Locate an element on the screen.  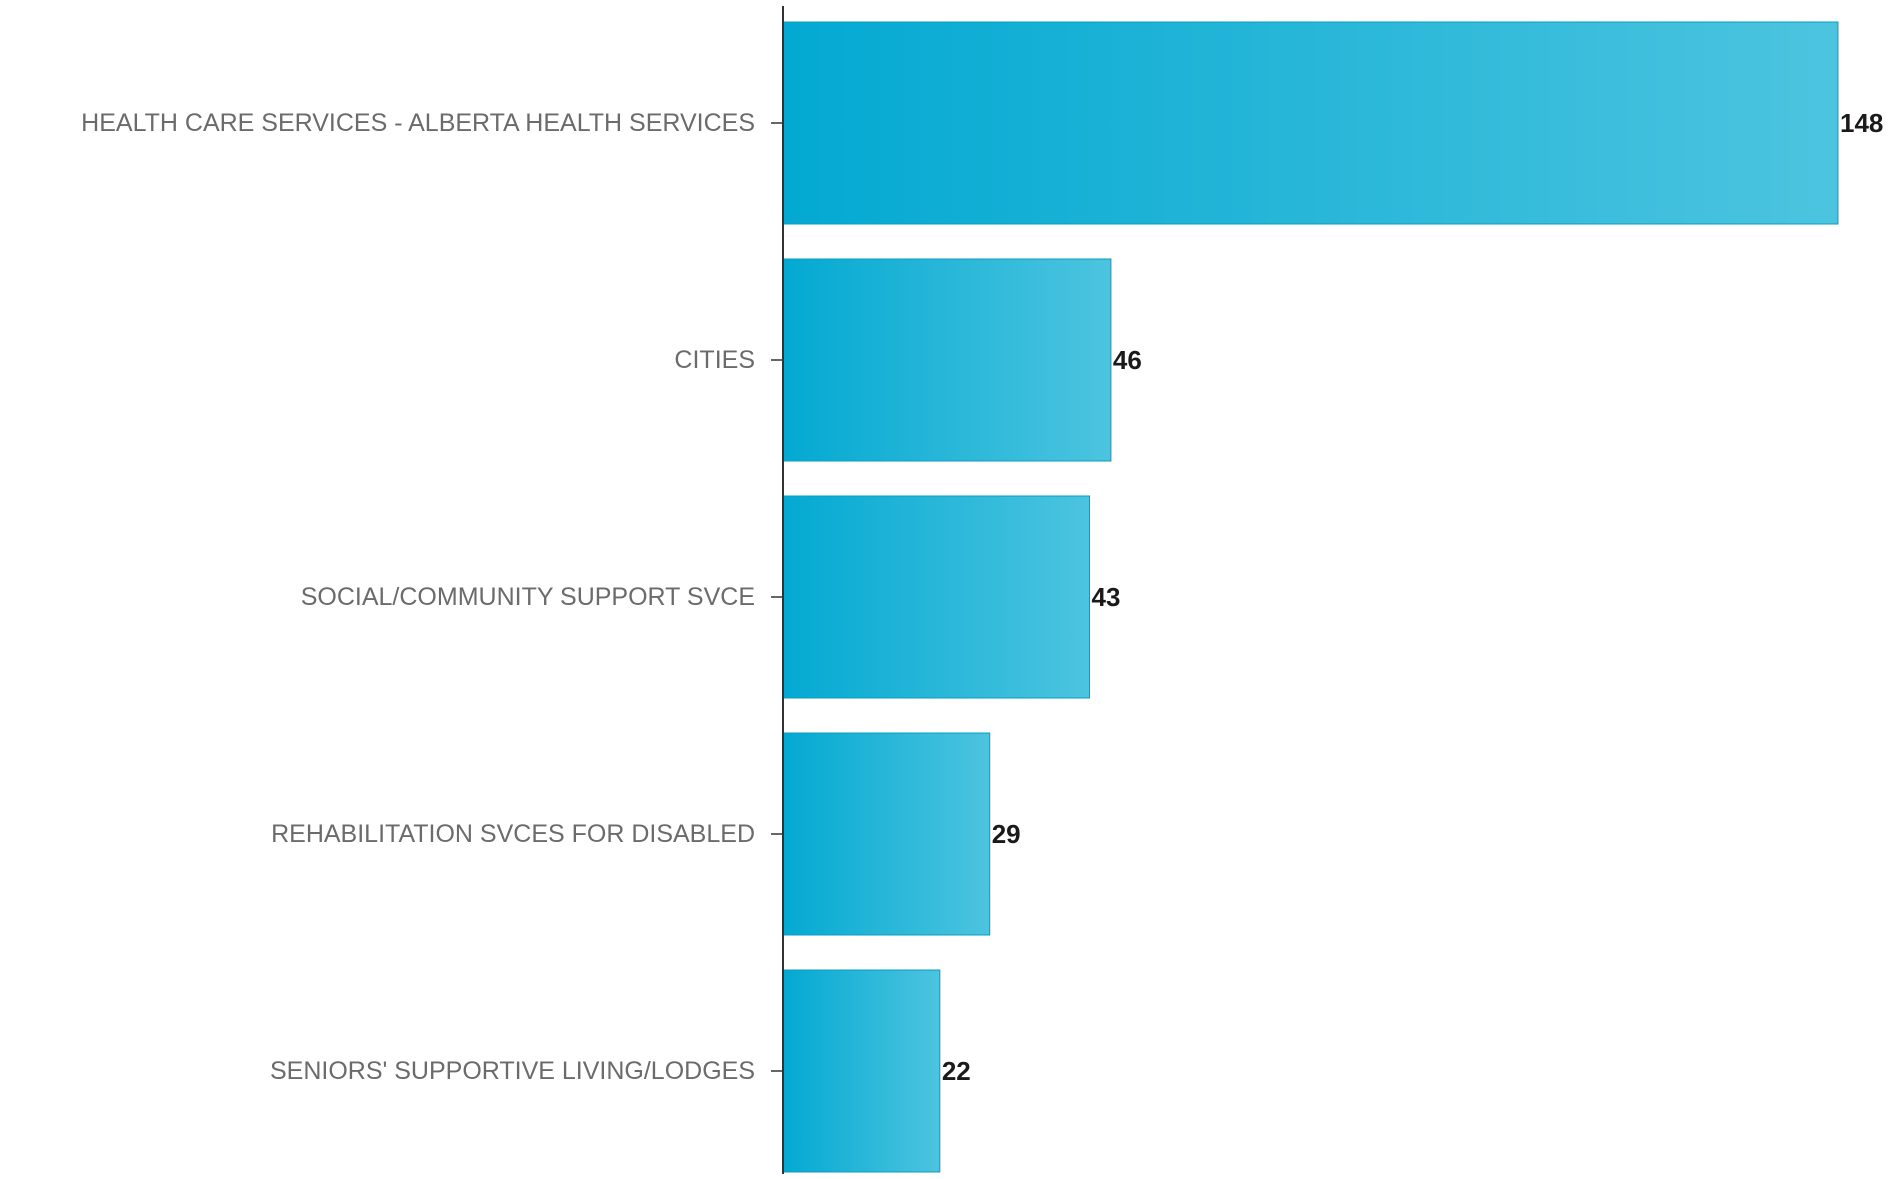
value-label-2: 46 is located at coordinates (1127, 360).